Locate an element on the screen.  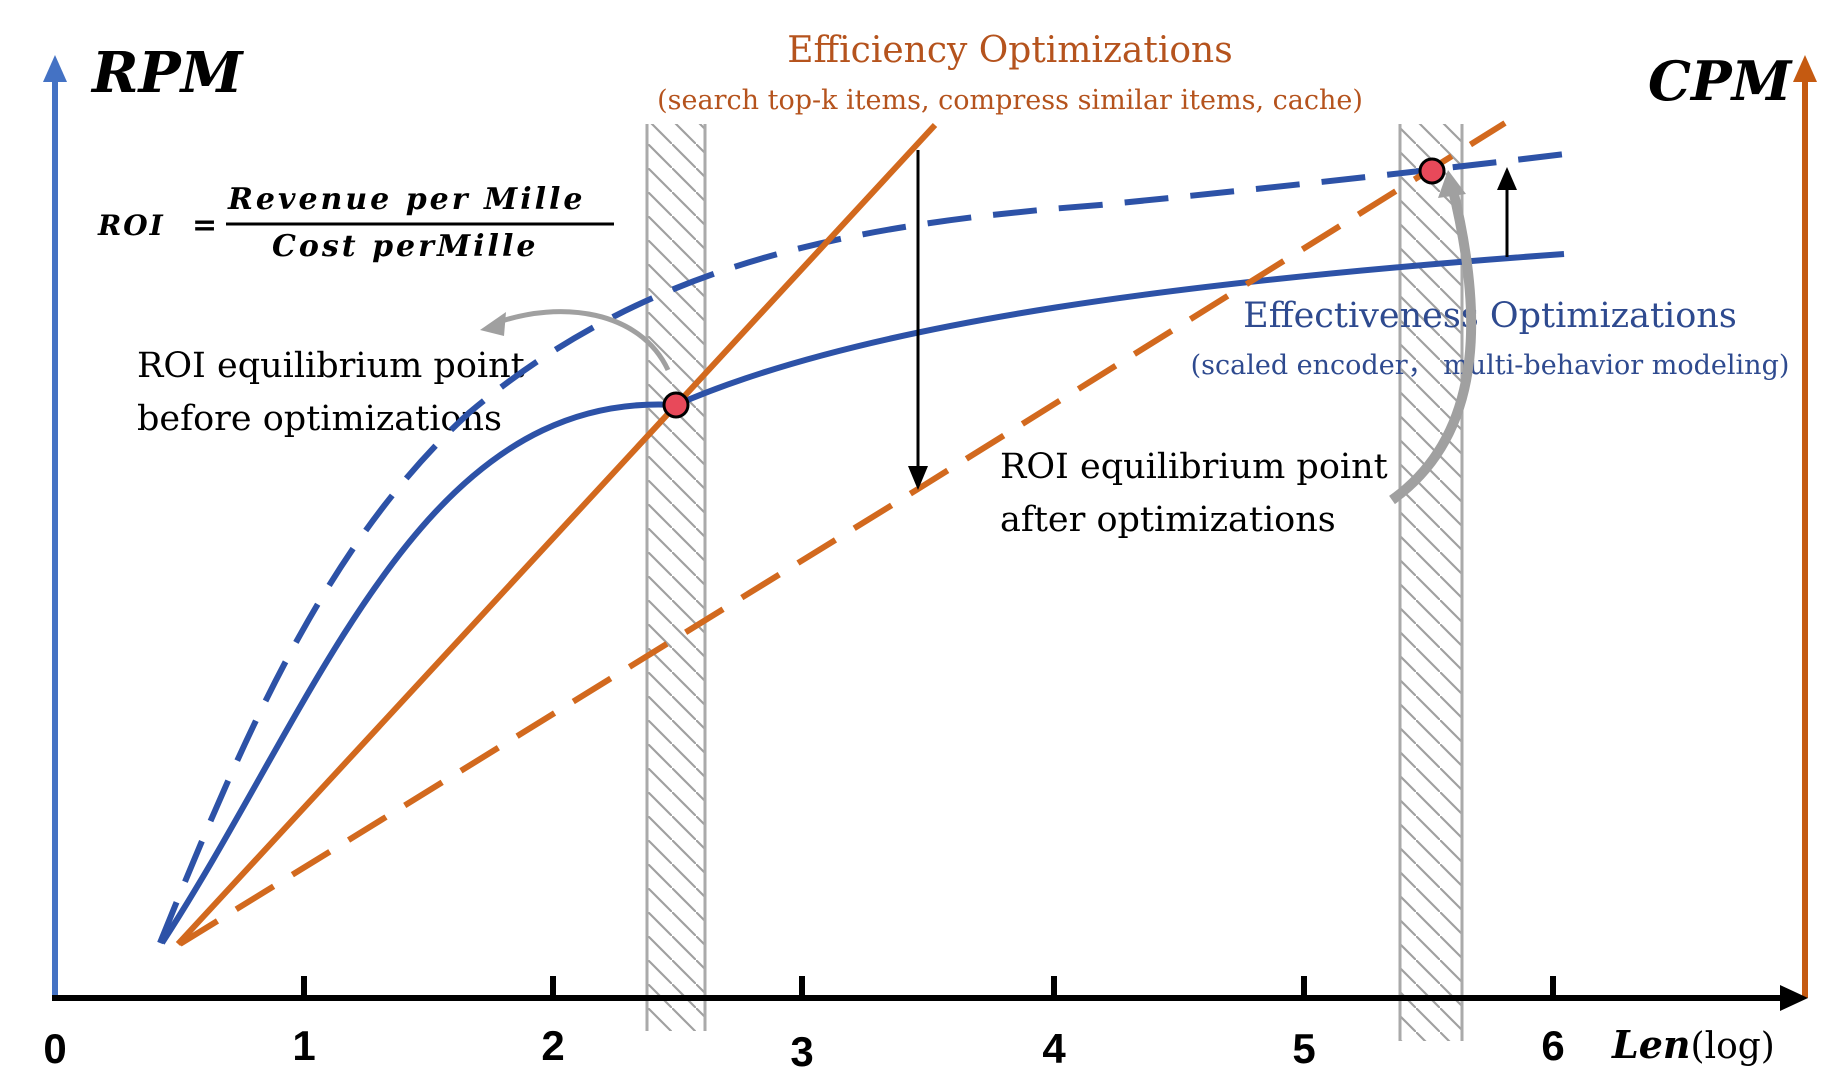
x-tick-2: 2 is located at coordinates (552, 1045).